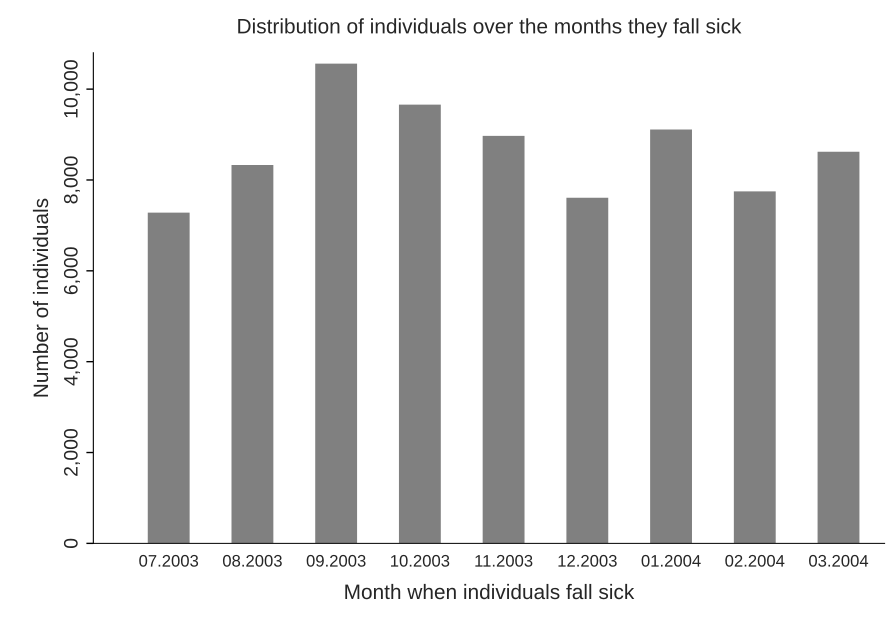  What do you see at coordinates (490, 28) in the screenshot?
I see `chart-title: Distribution of individuals over the months they fall sick` at bounding box center [490, 28].